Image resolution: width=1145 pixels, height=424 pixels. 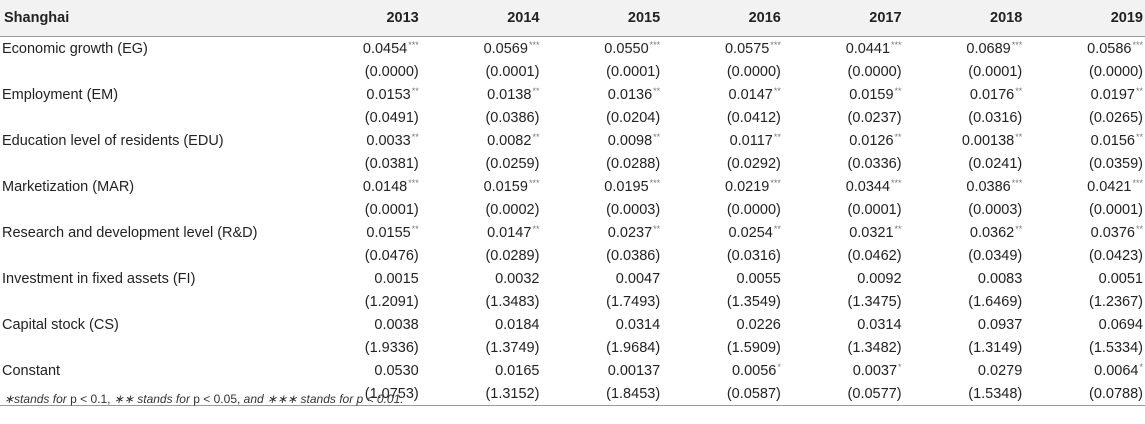 What do you see at coordinates (843, 186) in the screenshot?
I see `coefficient-cell: 0.0344***` at bounding box center [843, 186].